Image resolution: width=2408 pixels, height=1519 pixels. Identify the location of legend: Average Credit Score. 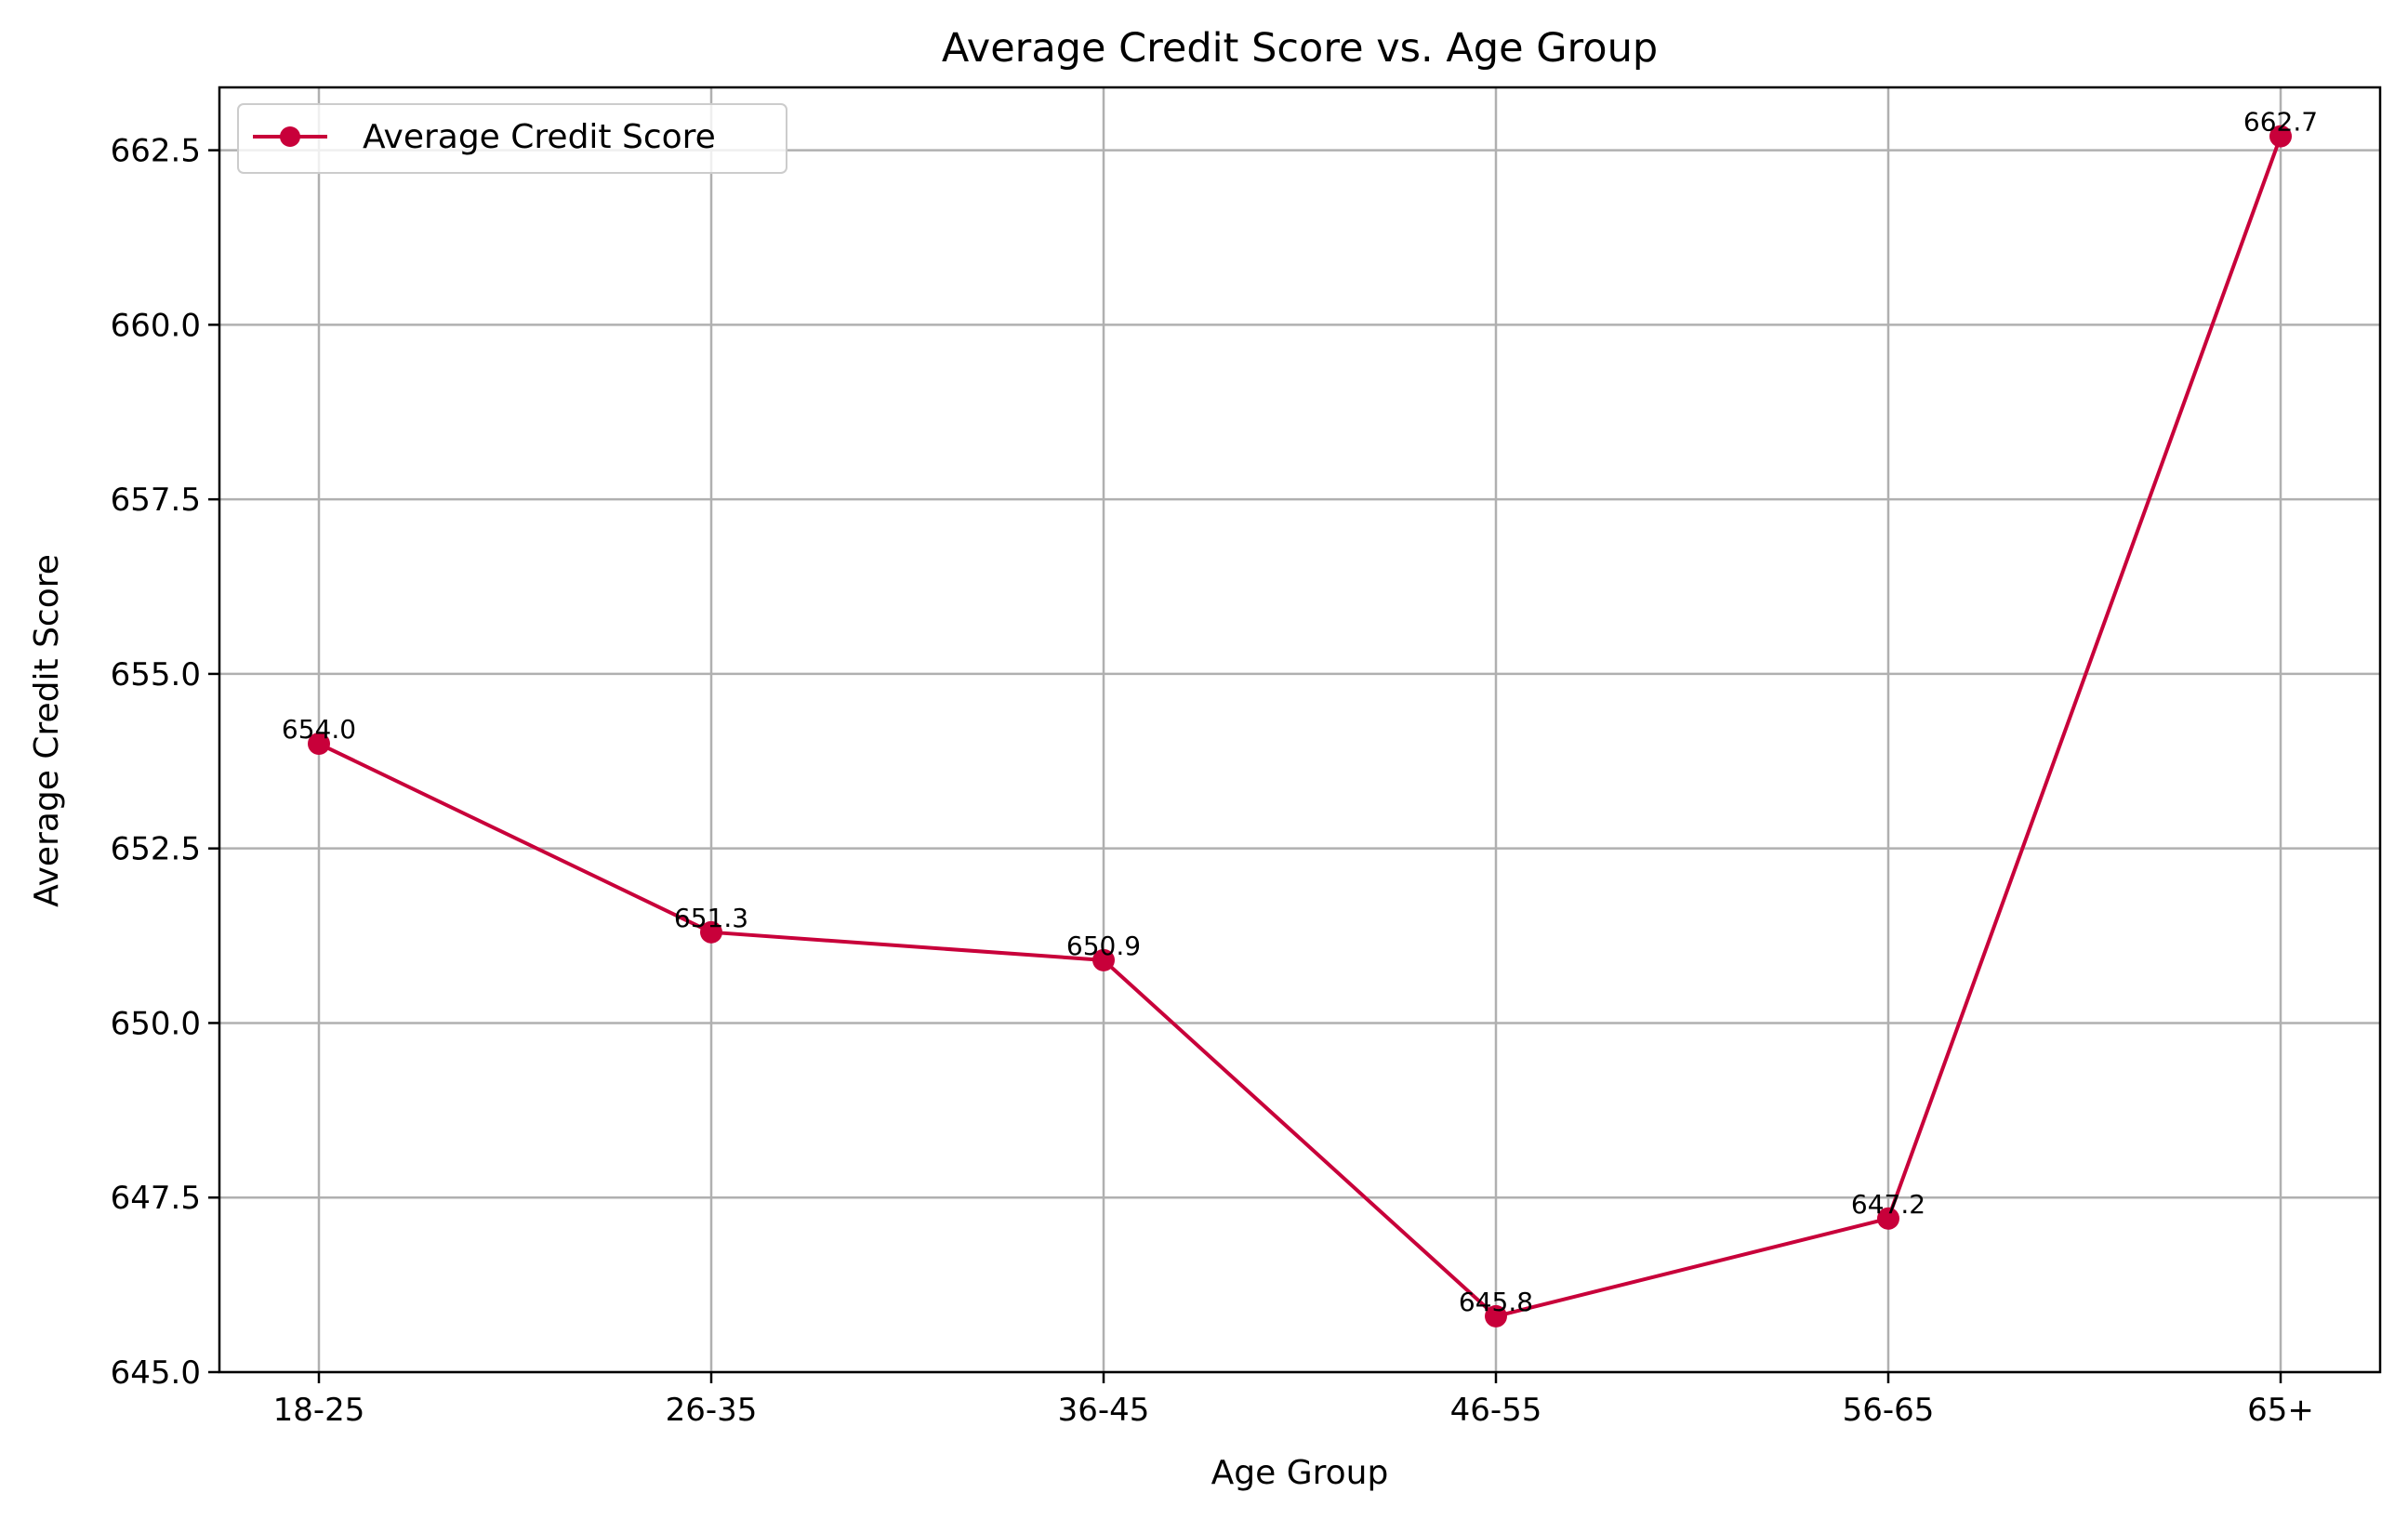
(512, 138).